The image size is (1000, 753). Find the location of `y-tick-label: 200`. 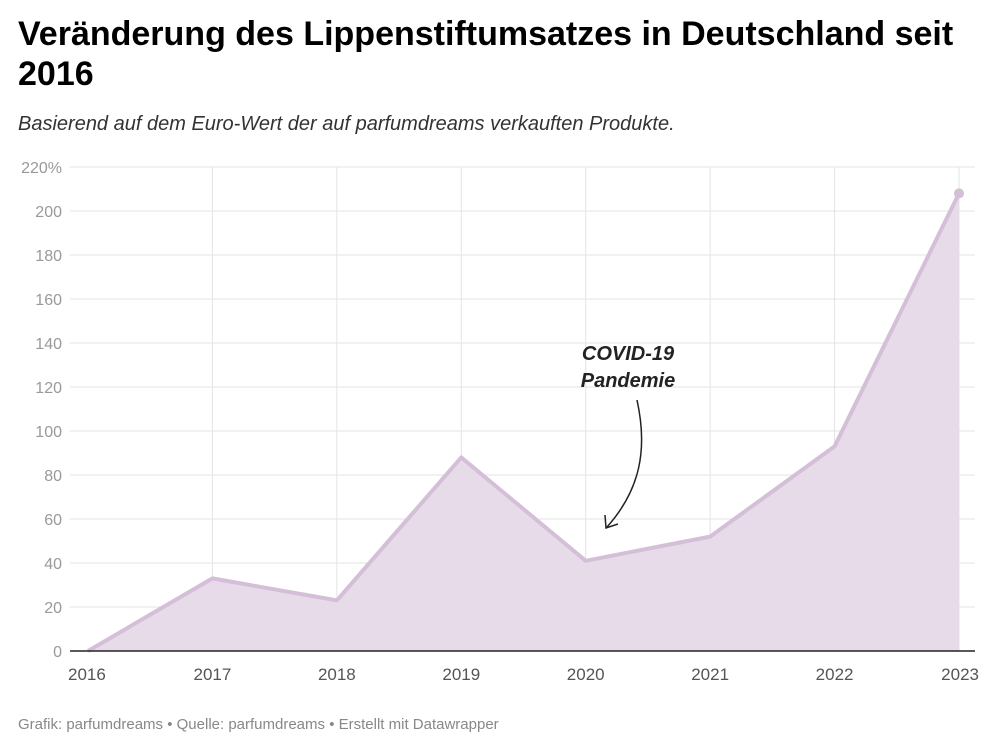

y-tick-label: 200 is located at coordinates (48, 212).